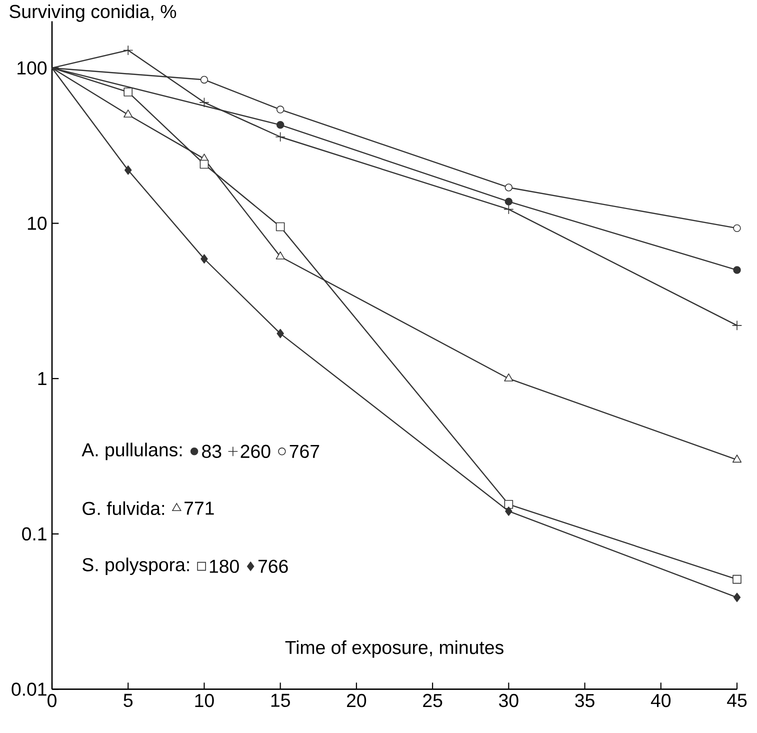 The width and height of the screenshot is (757, 733). Describe the element at coordinates (737, 700) in the screenshot. I see `x-tick-label: 45` at that location.